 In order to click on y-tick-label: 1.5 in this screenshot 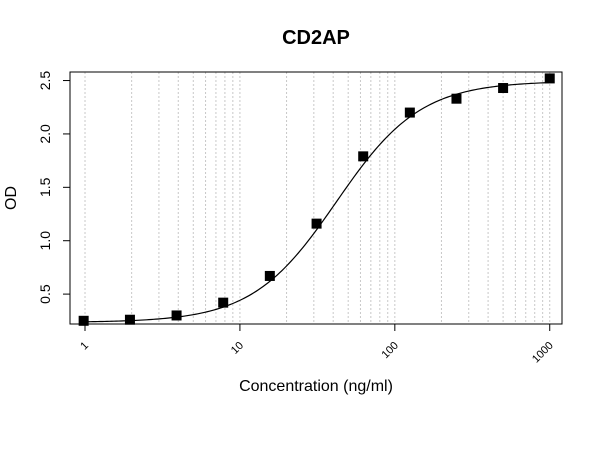, I will do `click(45, 187)`.